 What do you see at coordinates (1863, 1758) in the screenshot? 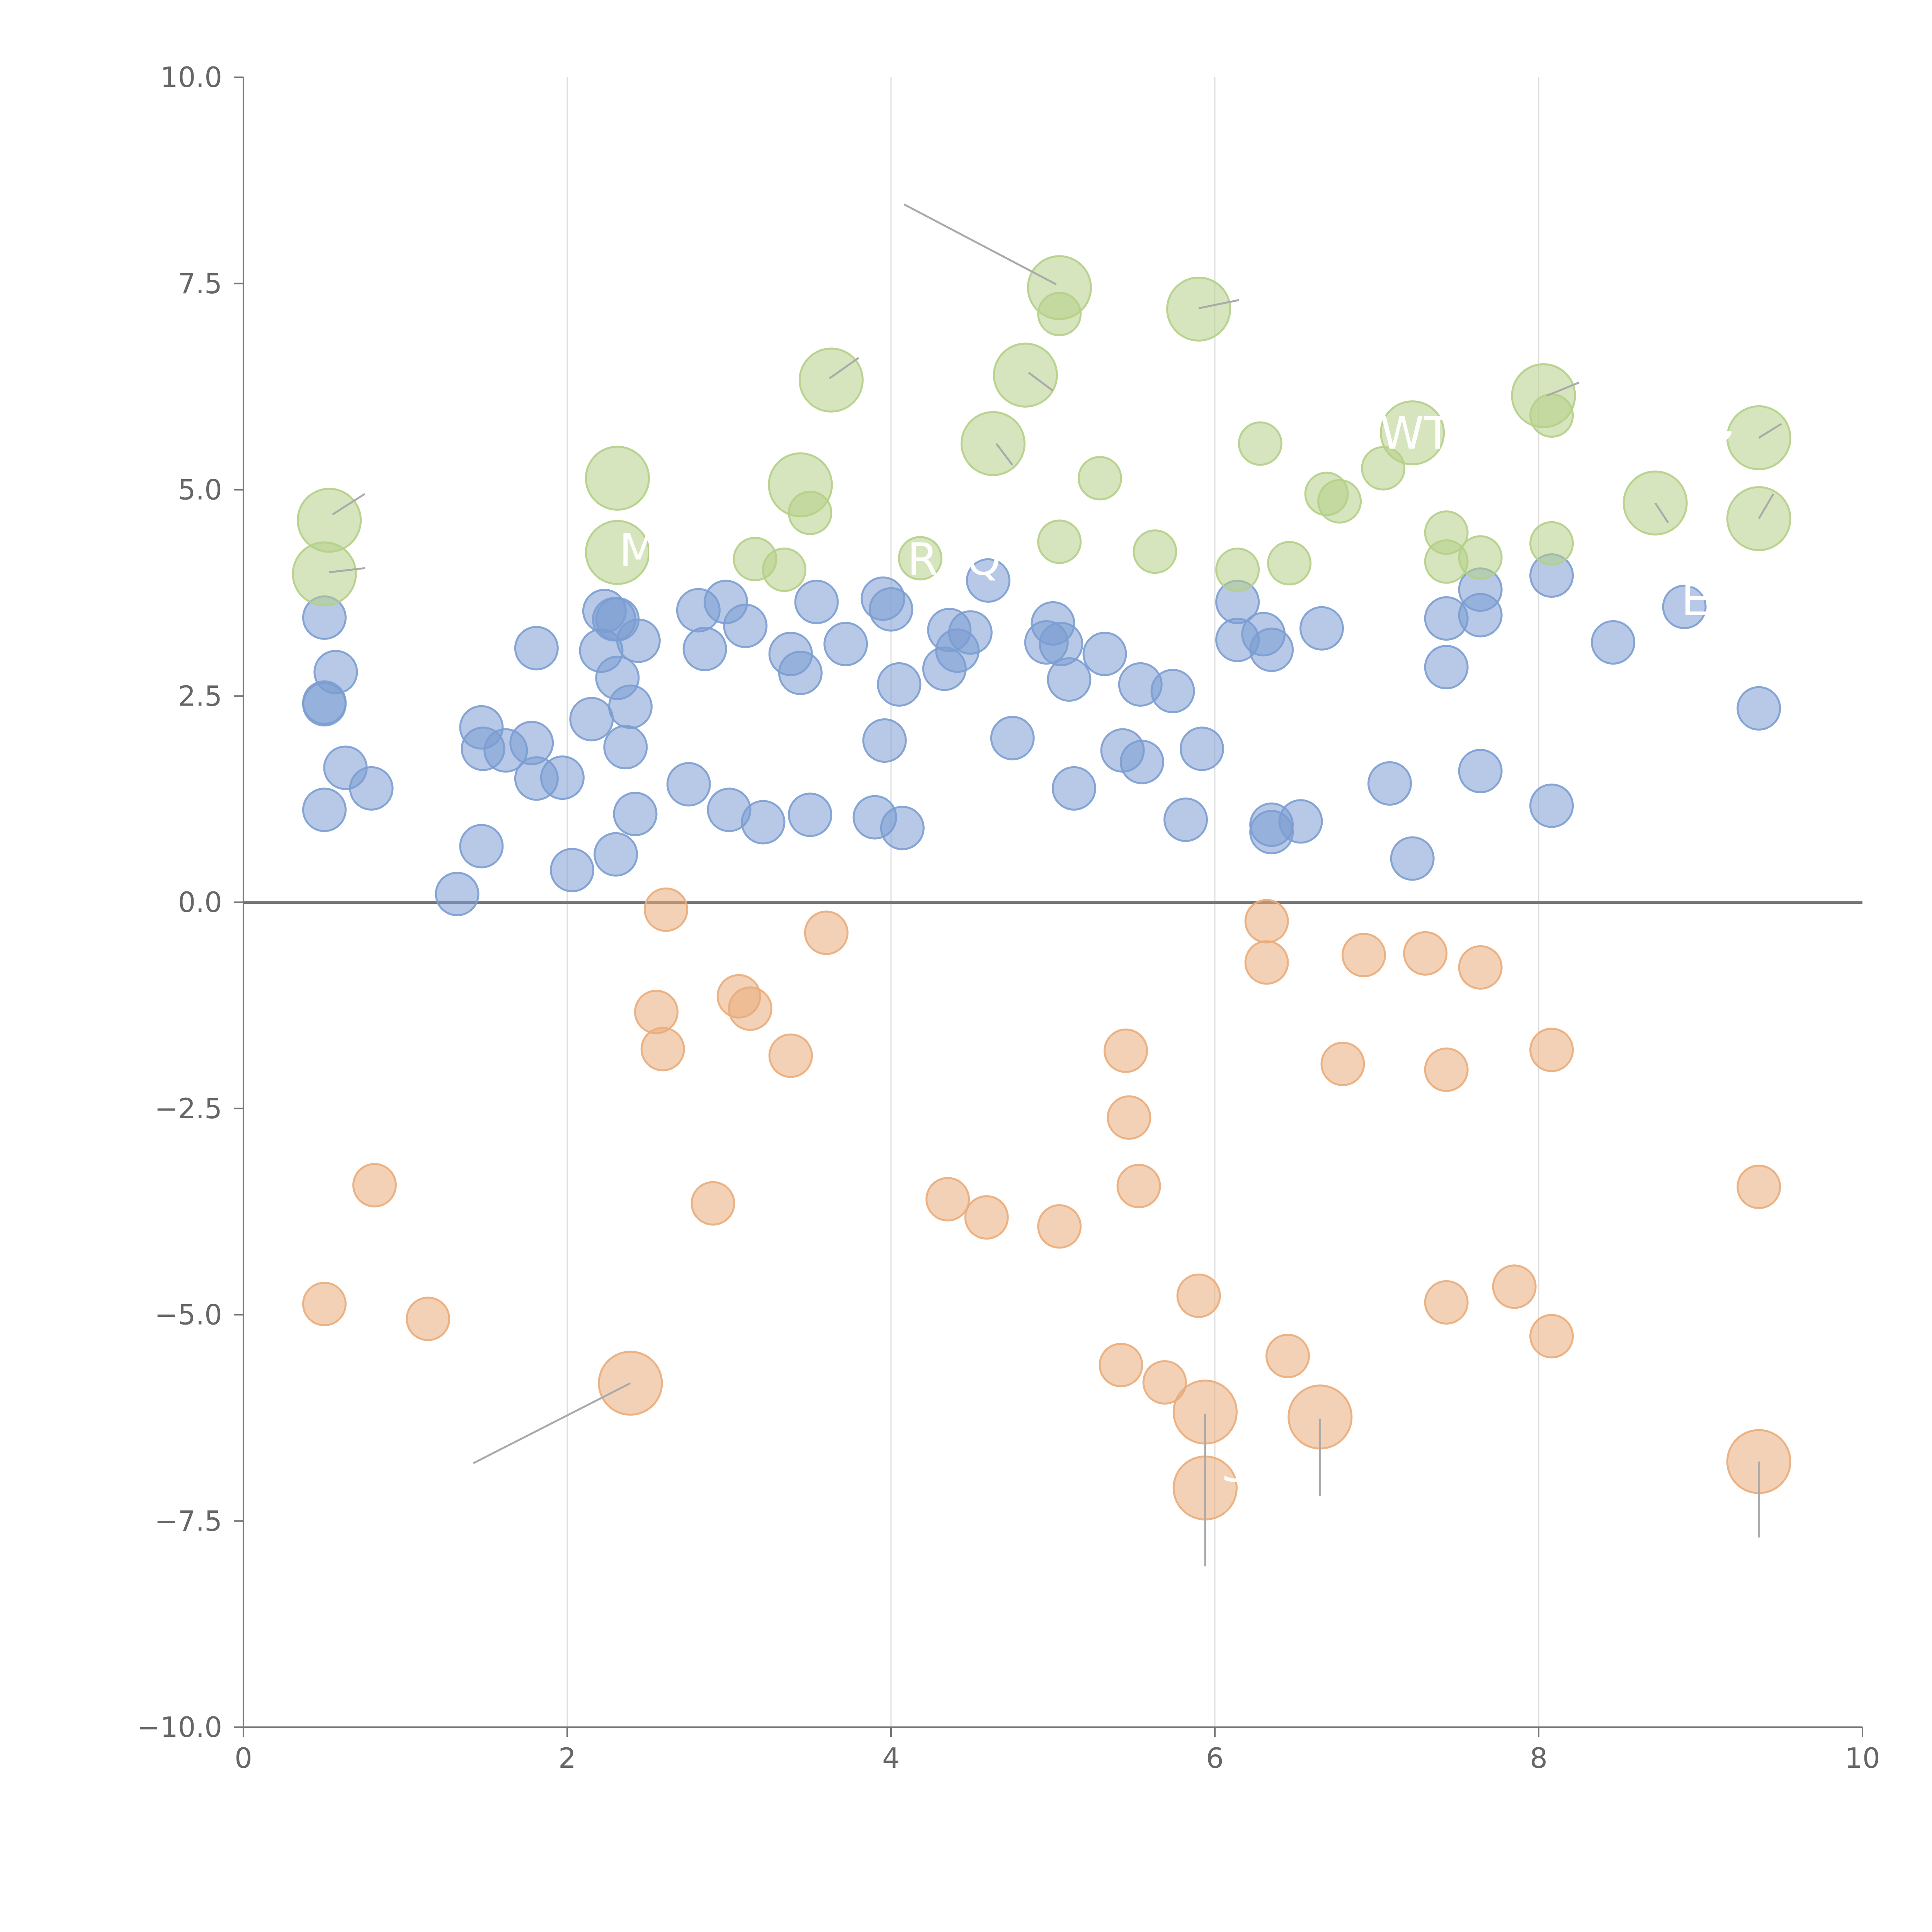
I see `x-tick-label: 10` at bounding box center [1863, 1758].